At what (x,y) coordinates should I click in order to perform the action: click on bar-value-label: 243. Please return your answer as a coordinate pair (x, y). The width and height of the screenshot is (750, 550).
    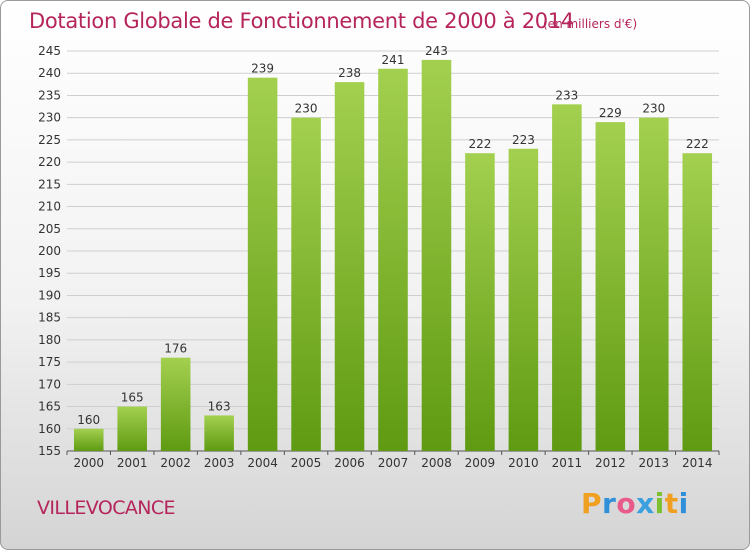
    Looking at the image, I should click on (436, 51).